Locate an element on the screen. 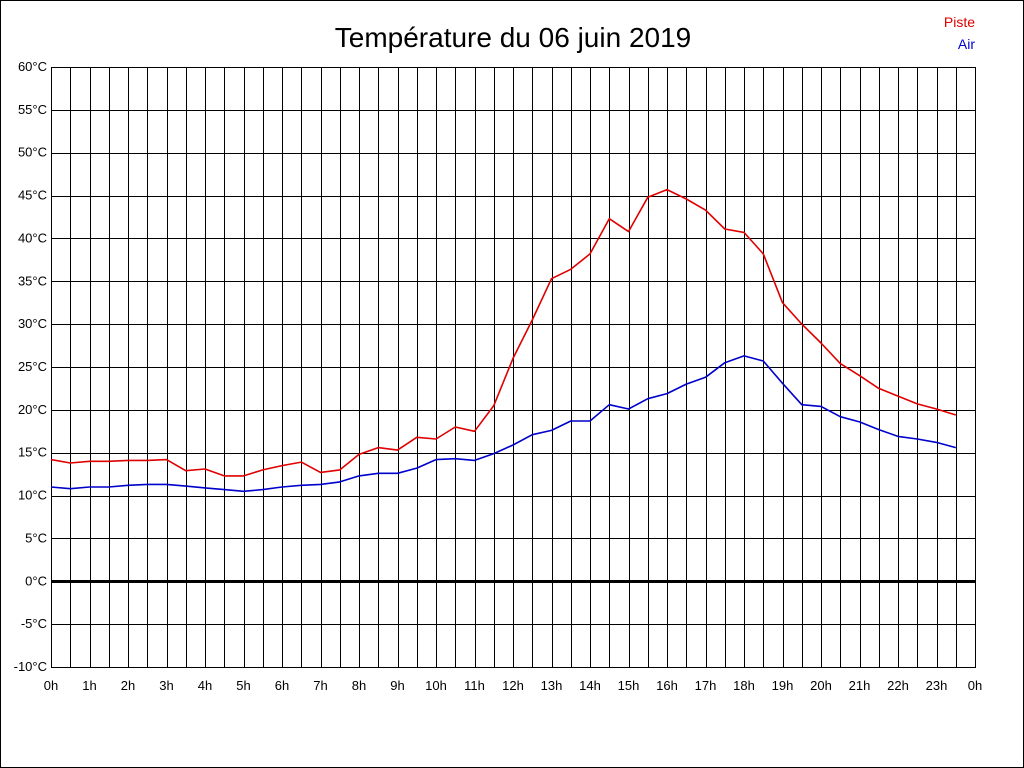 The width and height of the screenshot is (1024, 768). x-tick-label: 21h is located at coordinates (860, 685).